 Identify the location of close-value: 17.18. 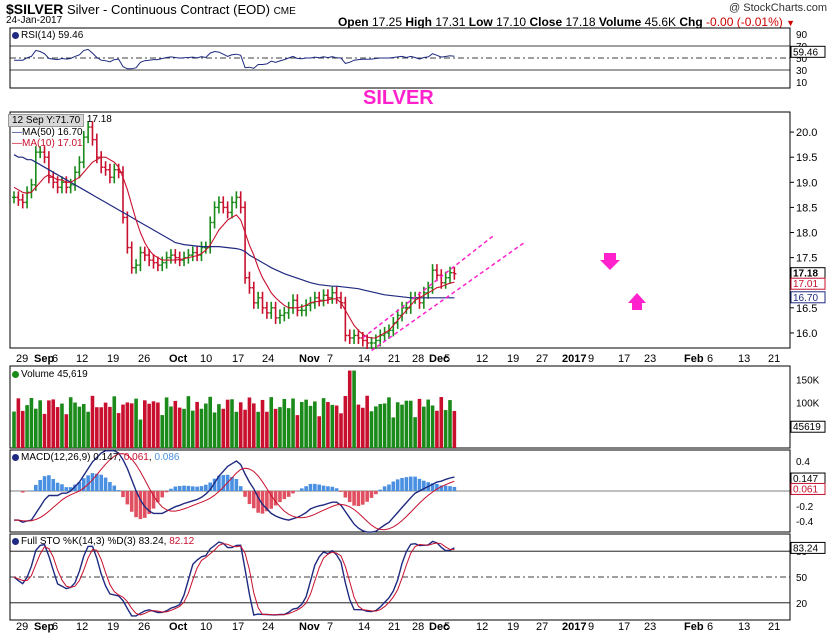
(580, 22).